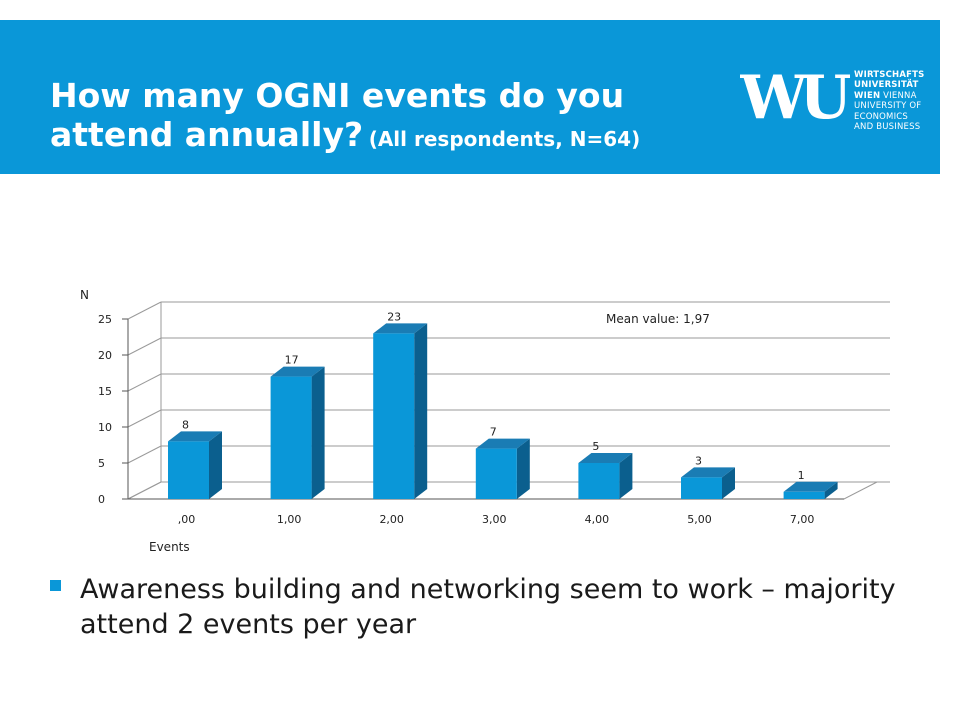 This screenshot has width=960, height=720. Describe the element at coordinates (105, 427) in the screenshot. I see `y-tick-label: 10` at that location.